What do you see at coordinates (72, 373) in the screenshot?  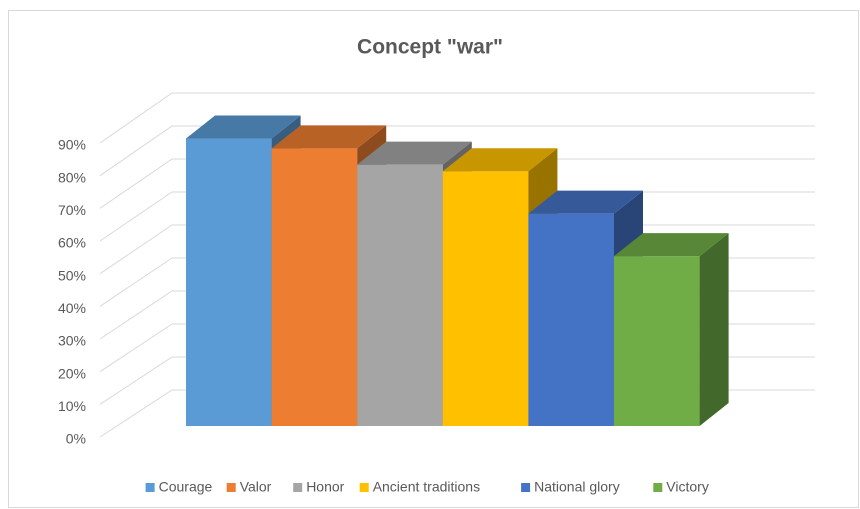 I see `y-tick-label: 20%` at bounding box center [72, 373].